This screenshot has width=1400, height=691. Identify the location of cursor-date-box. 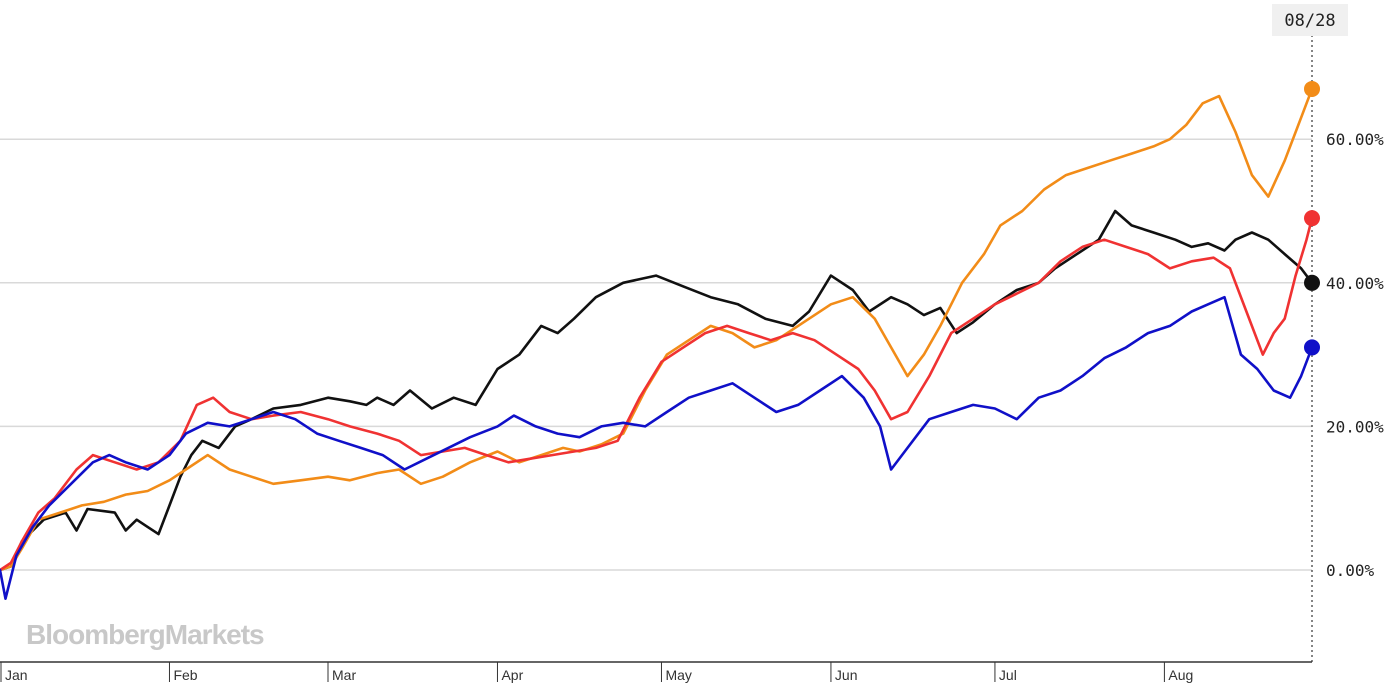
(1310, 20).